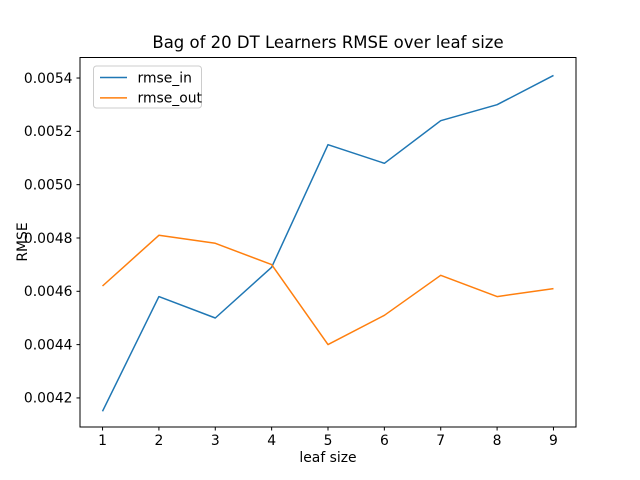 The width and height of the screenshot is (640, 480). What do you see at coordinates (48, 79) in the screenshot?
I see `y-tick-label: 0.0054` at bounding box center [48, 79].